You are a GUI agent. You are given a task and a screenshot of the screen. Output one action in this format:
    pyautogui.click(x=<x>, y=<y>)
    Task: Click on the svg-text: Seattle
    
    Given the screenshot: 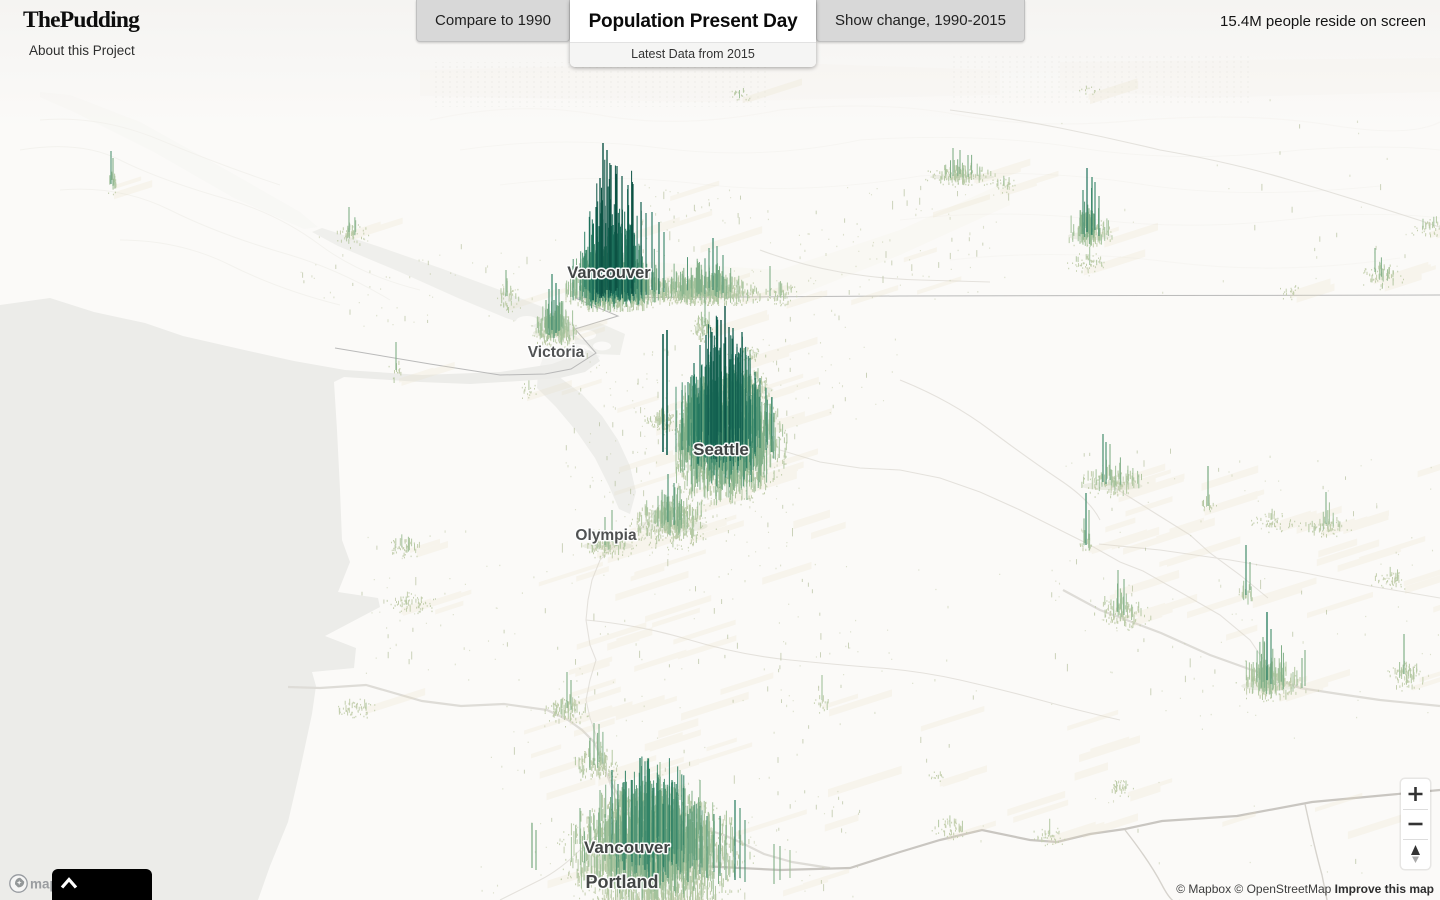 What is the action you would take?
    pyautogui.click(x=721, y=449)
    